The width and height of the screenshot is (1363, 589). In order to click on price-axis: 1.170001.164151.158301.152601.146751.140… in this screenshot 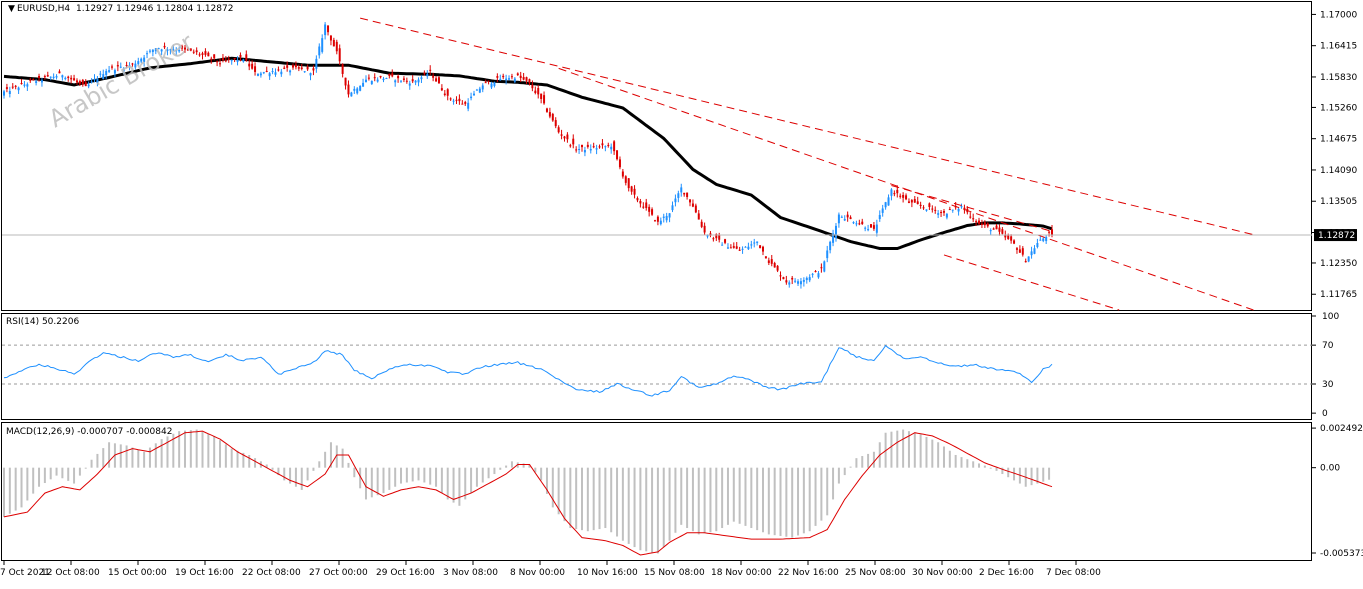, I will do `click(1334, 155)`.